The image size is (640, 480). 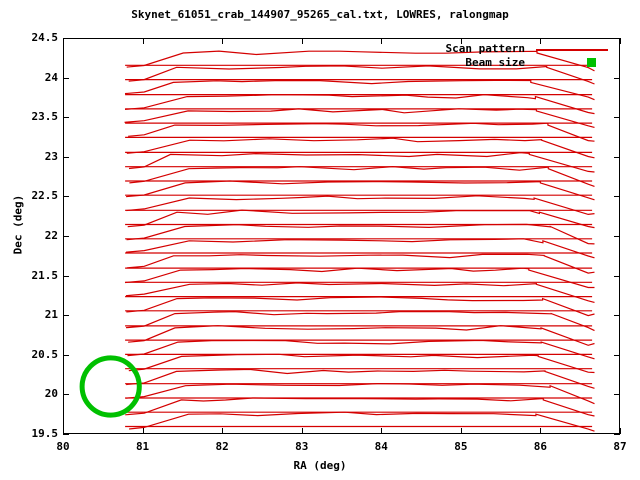 What do you see at coordinates (51, 77) in the screenshot?
I see `y-tick-label: 24` at bounding box center [51, 77].